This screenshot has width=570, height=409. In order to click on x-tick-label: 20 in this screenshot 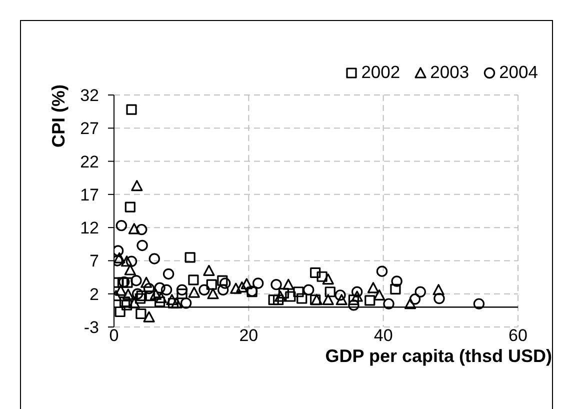, I will do `click(248, 336)`.